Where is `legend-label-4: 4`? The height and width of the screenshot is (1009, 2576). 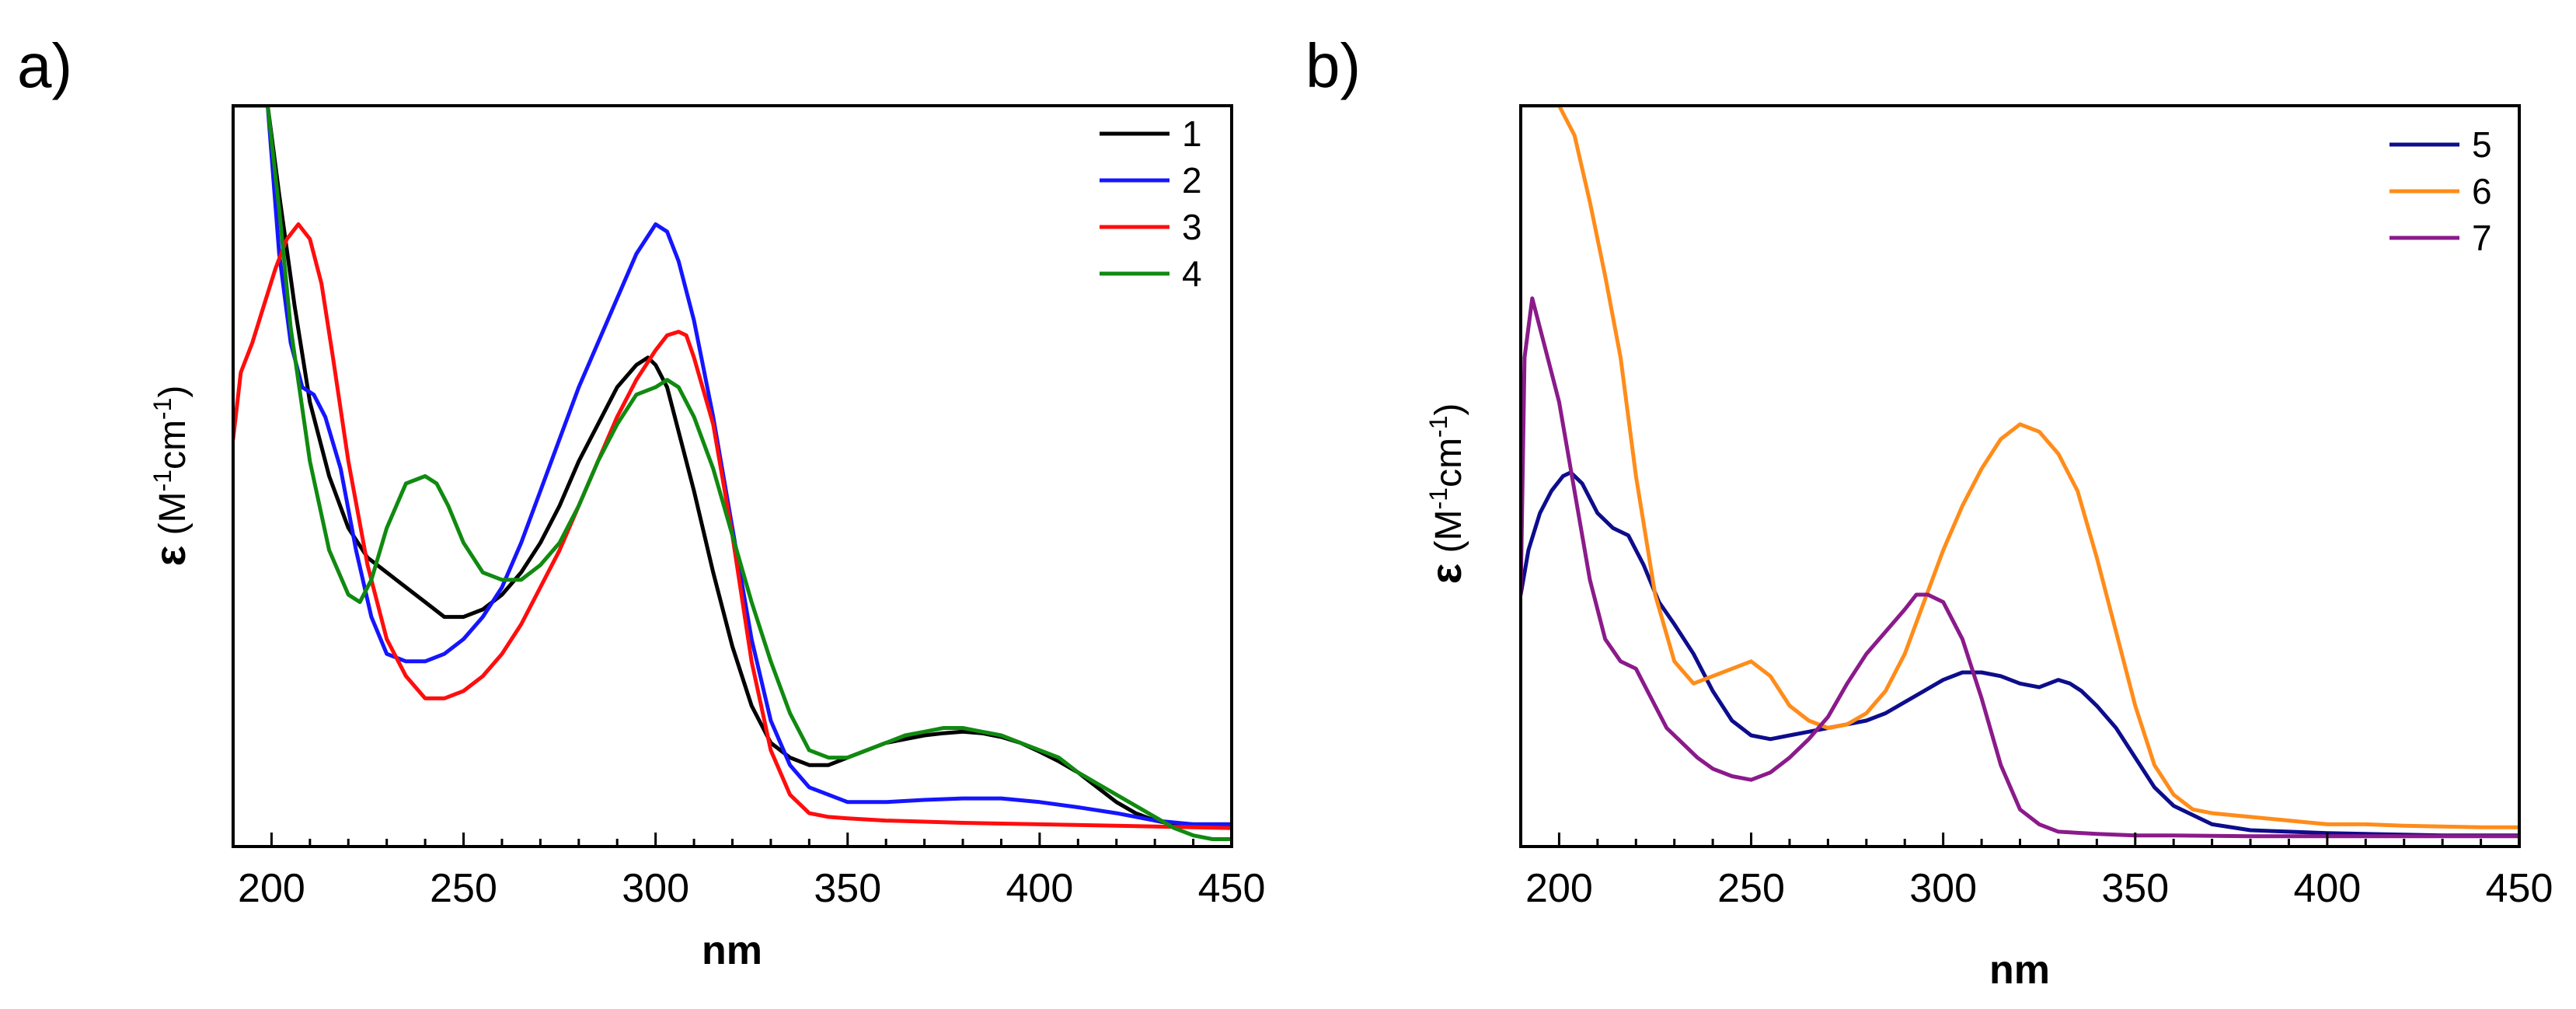
legend-label-4: 4 is located at coordinates (1192, 273).